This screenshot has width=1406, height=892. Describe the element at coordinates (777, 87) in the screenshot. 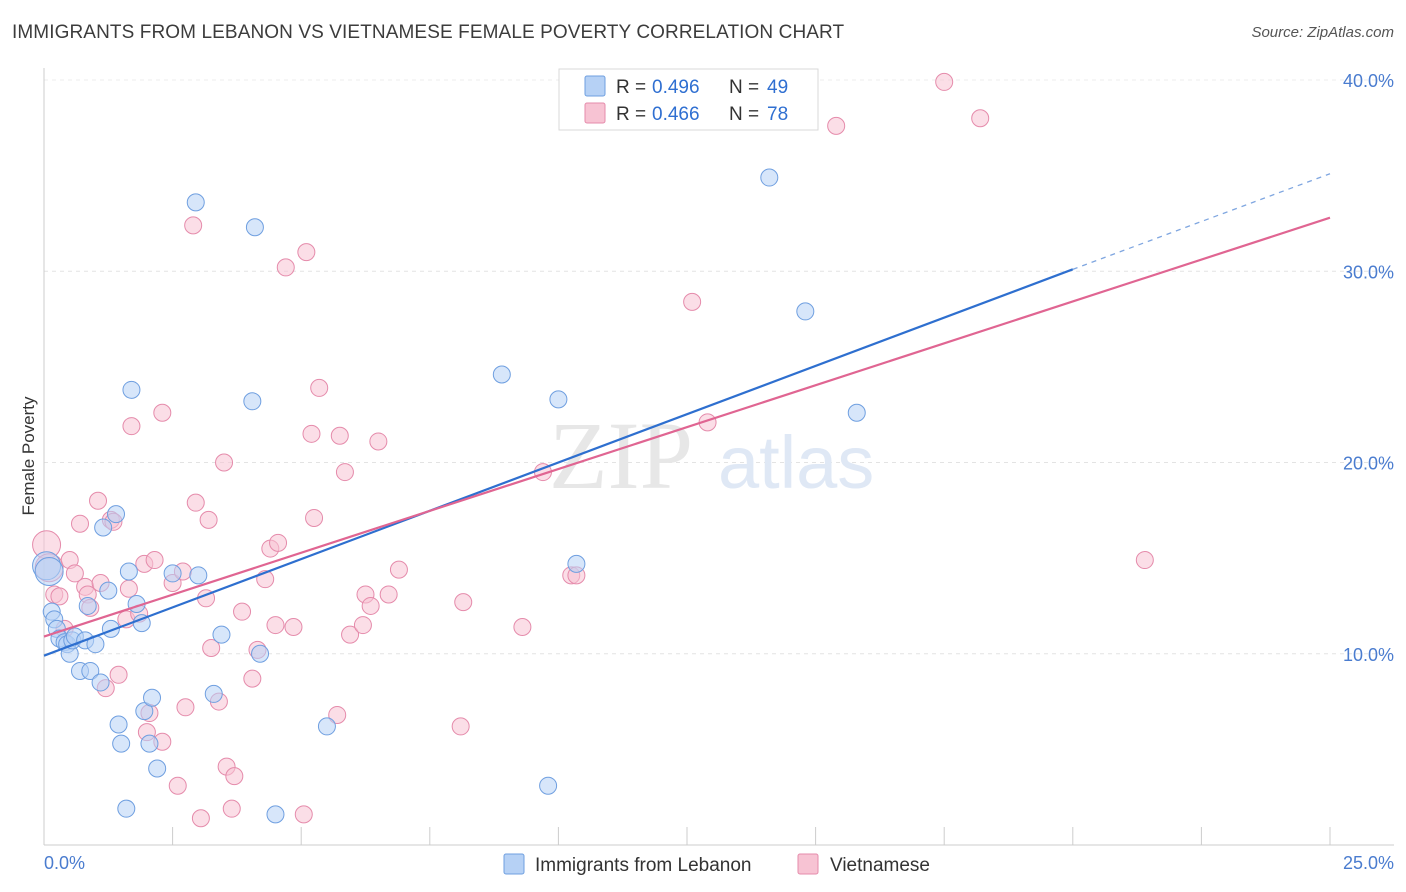

I see `legend-n-value-lebanon: 49` at that location.